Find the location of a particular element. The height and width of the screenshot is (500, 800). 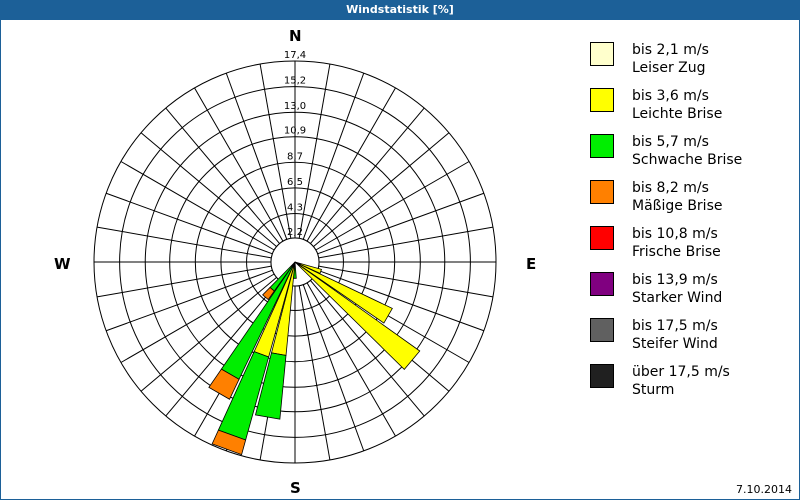

ring-label: 17,4 is located at coordinates (295, 55).